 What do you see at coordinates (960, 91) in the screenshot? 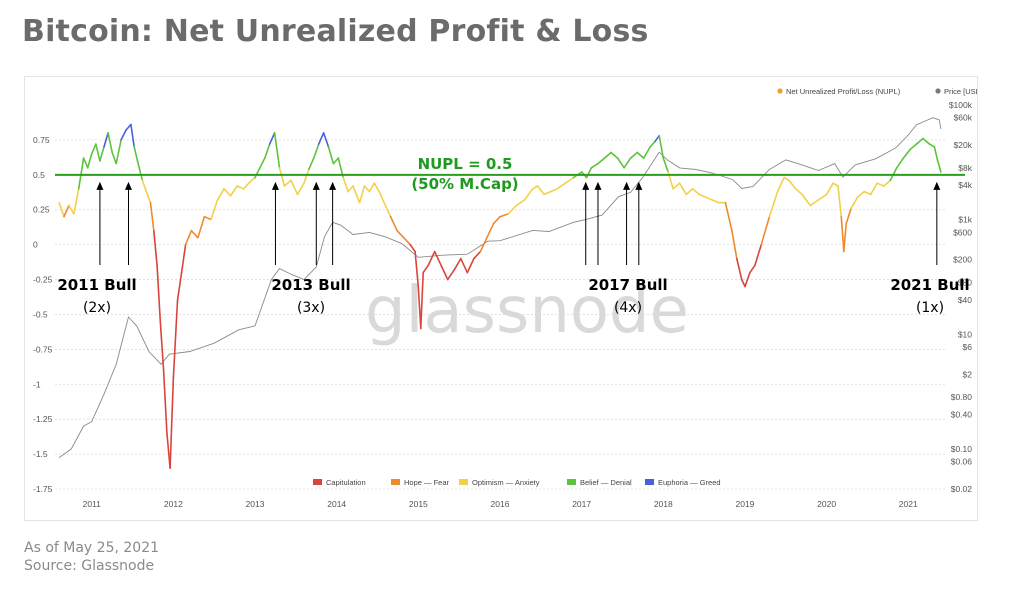
I see `legend-top-label: Price [USD]` at bounding box center [960, 91].